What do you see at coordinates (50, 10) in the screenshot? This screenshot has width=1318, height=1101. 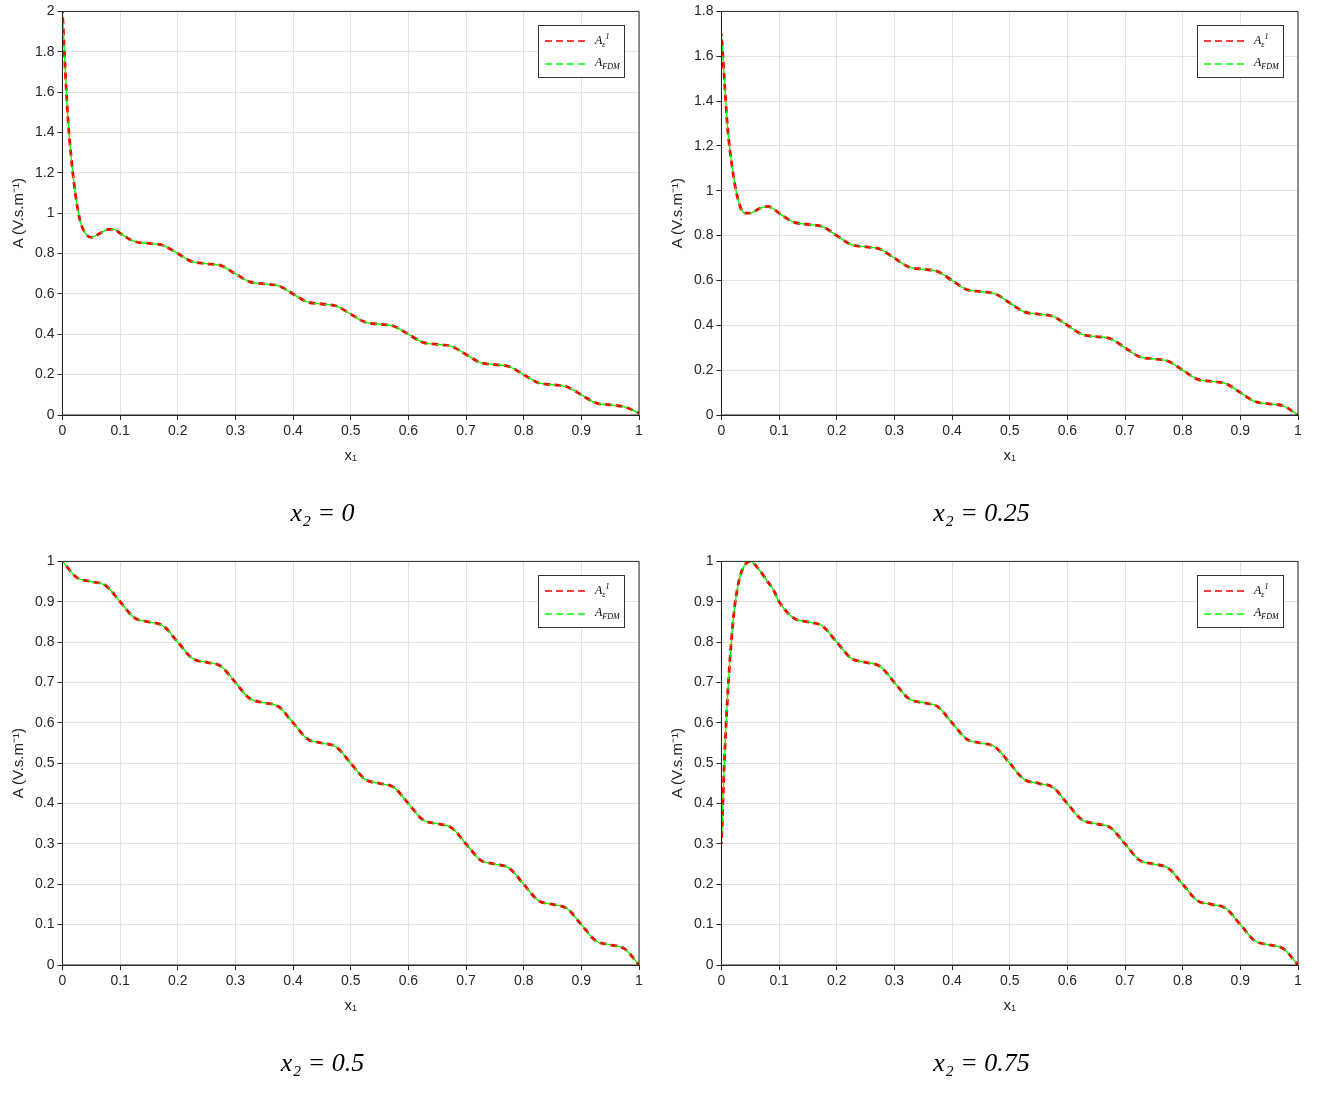 I see `y-tick-label: 2` at bounding box center [50, 10].